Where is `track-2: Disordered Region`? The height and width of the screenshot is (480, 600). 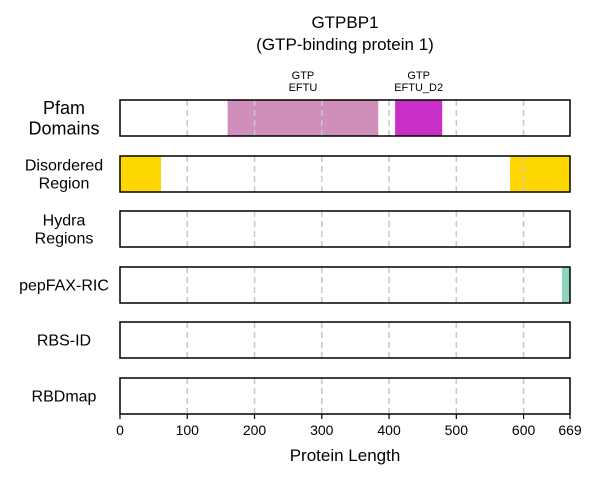
track-2: Disordered Region is located at coordinates (298, 174).